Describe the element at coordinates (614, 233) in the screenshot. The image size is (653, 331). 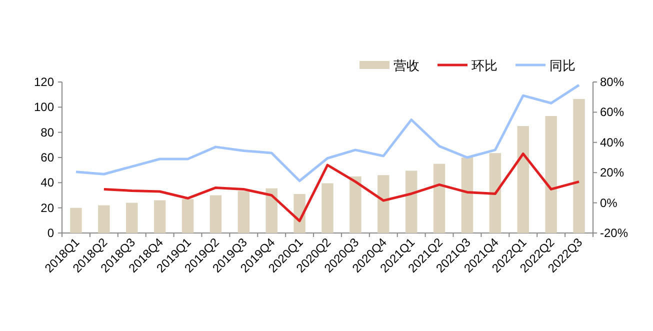
I see `y2-tick-label: -20%` at that location.